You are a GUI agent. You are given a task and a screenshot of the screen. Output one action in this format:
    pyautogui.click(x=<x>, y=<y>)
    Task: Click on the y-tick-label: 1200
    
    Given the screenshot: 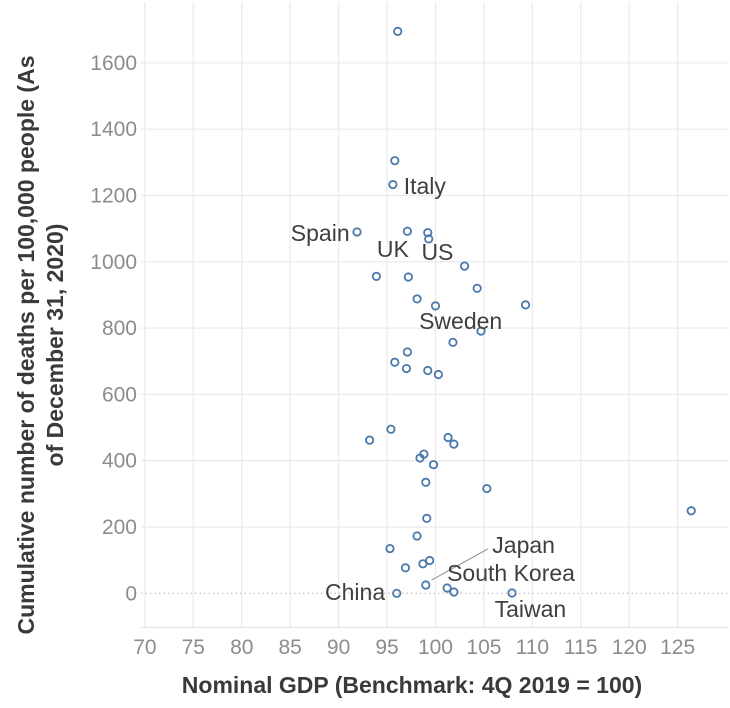 What is the action you would take?
    pyautogui.click(x=113, y=195)
    